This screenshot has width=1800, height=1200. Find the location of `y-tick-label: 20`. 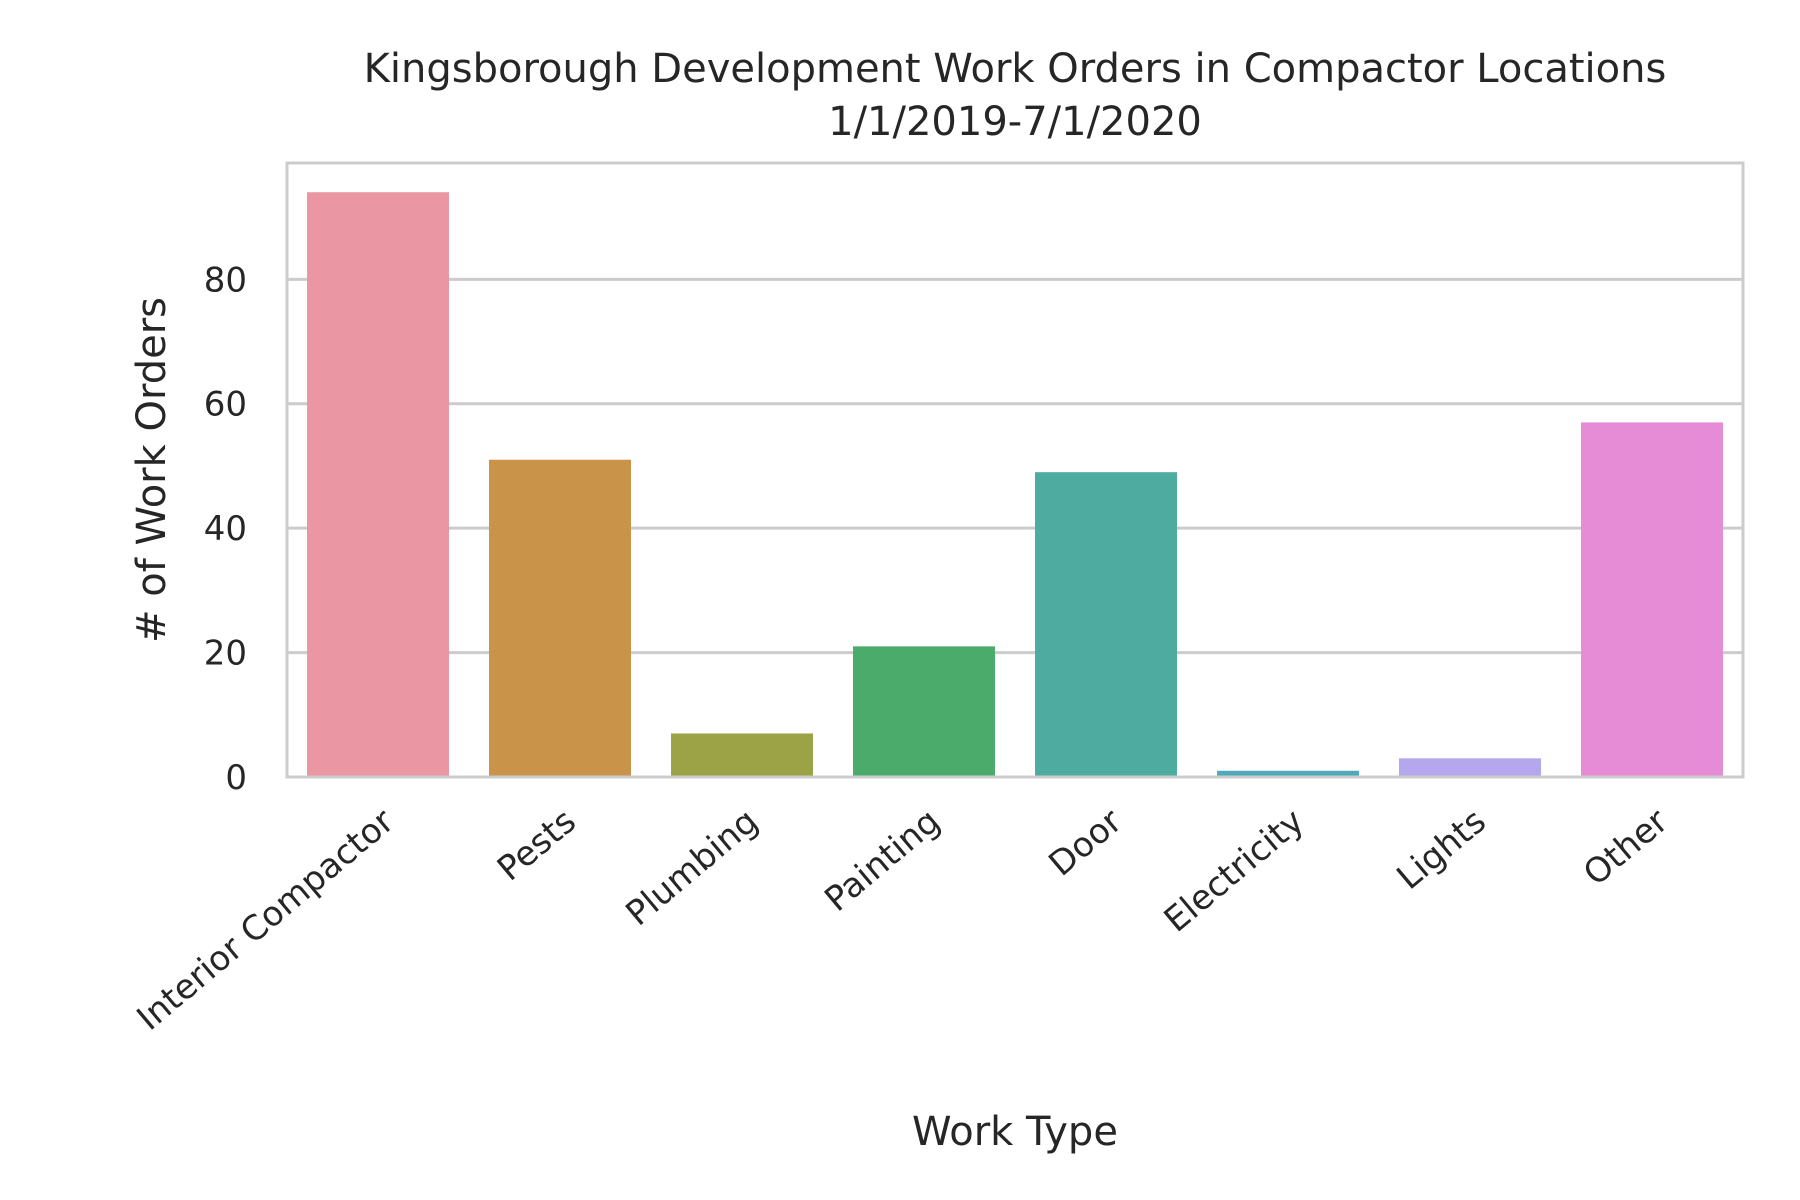

y-tick-label: 20 is located at coordinates (225, 654).